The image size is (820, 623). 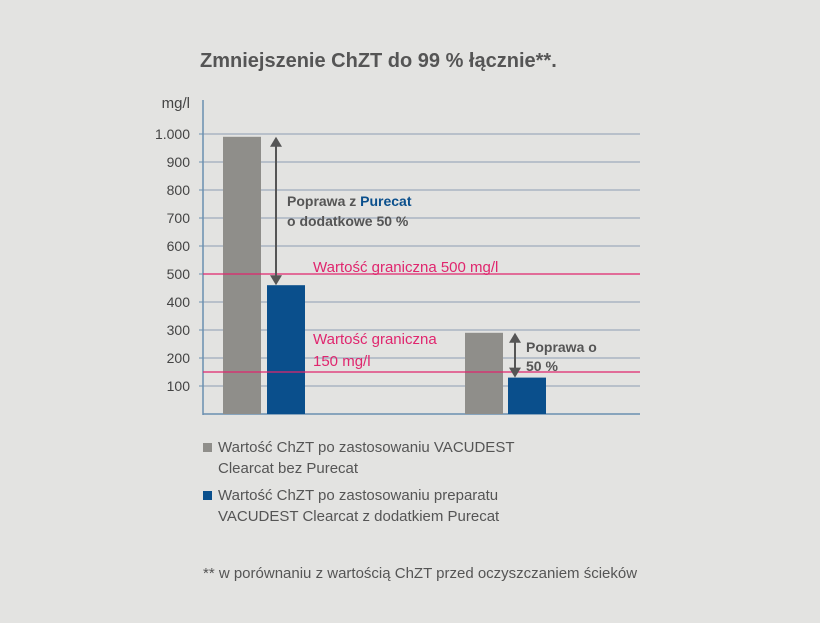 I want to click on chart-title: Zmniejszenie ChZT do 99 % łącznie**., so click(x=378, y=61).